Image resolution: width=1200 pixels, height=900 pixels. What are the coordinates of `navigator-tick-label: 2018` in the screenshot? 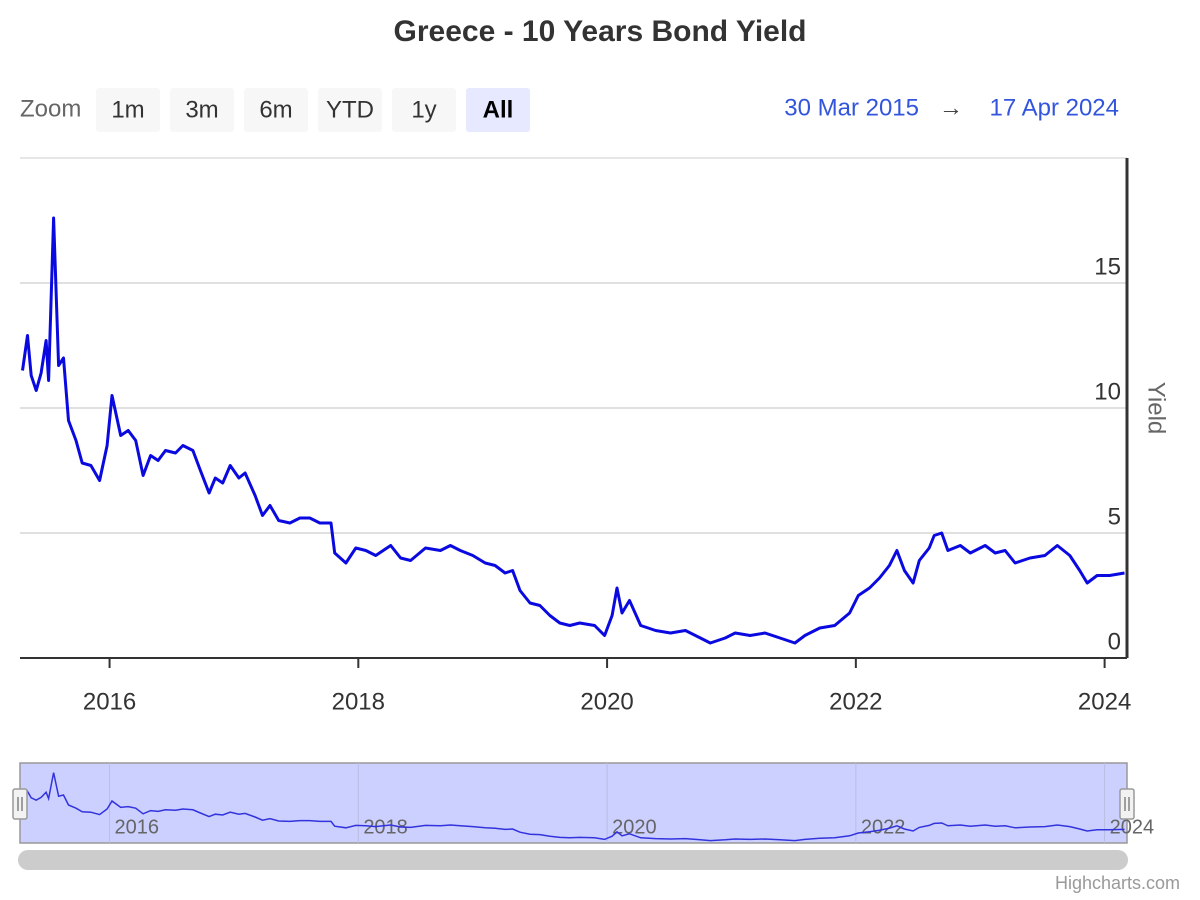 It's located at (385, 827).